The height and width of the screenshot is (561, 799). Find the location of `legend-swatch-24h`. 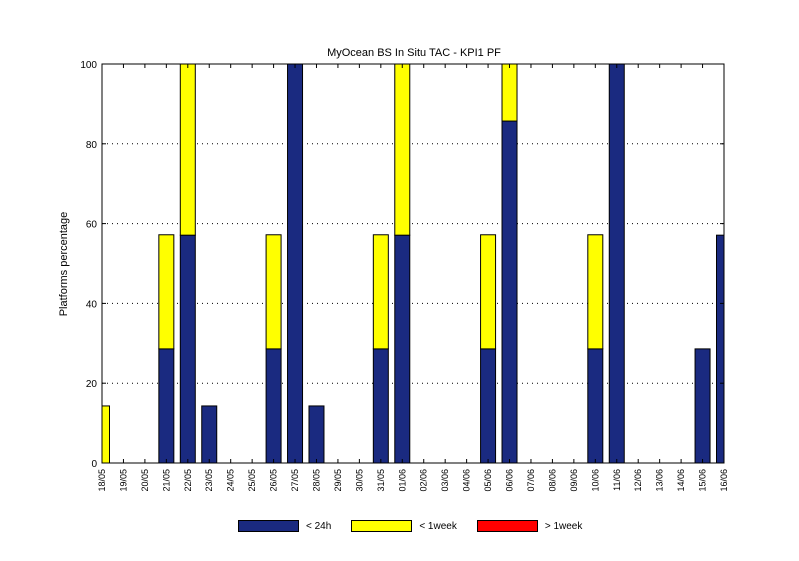

legend-swatch-24h is located at coordinates (268, 526).